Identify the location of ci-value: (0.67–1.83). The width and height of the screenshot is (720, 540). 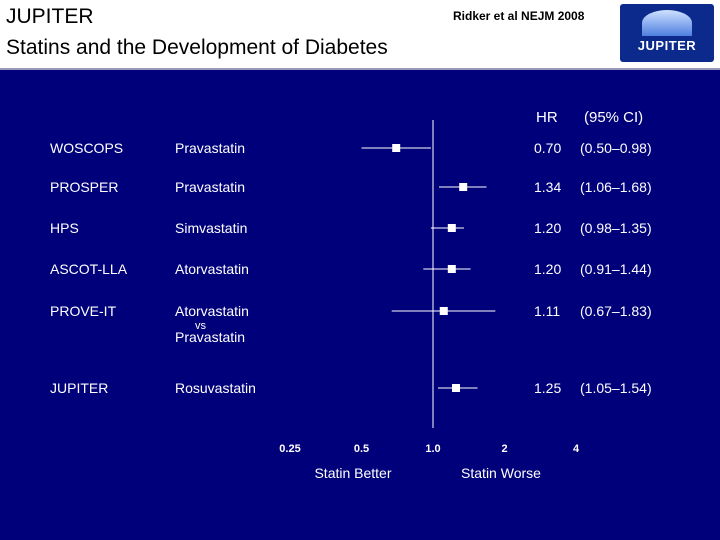
(616, 311).